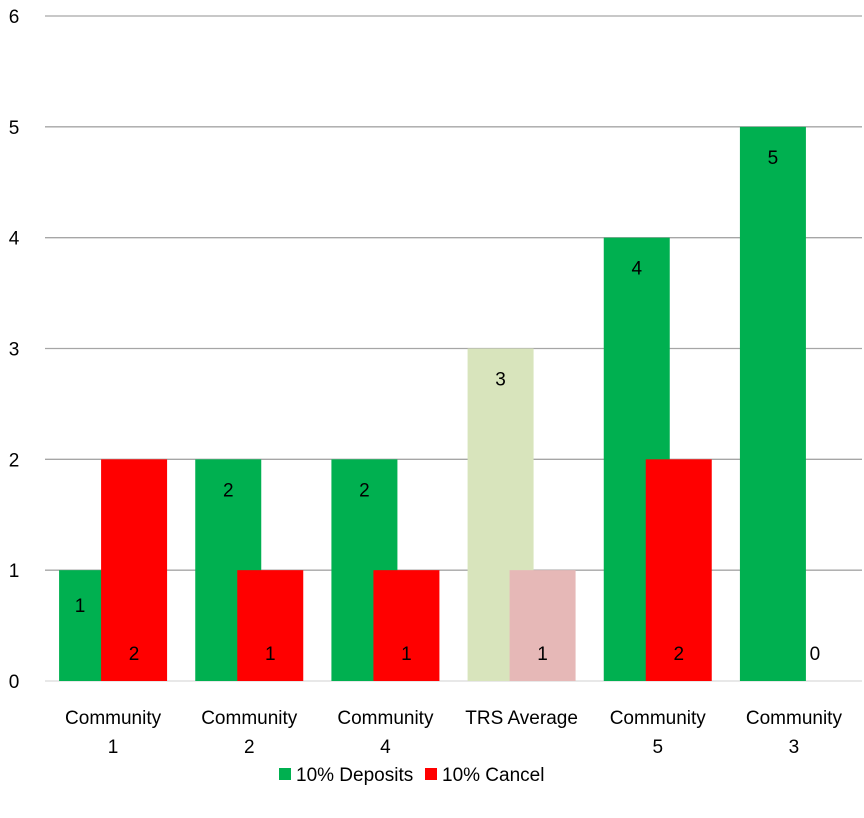 The width and height of the screenshot is (864, 818). Describe the element at coordinates (14, 17) in the screenshot. I see `y-tick-label: 6` at that location.